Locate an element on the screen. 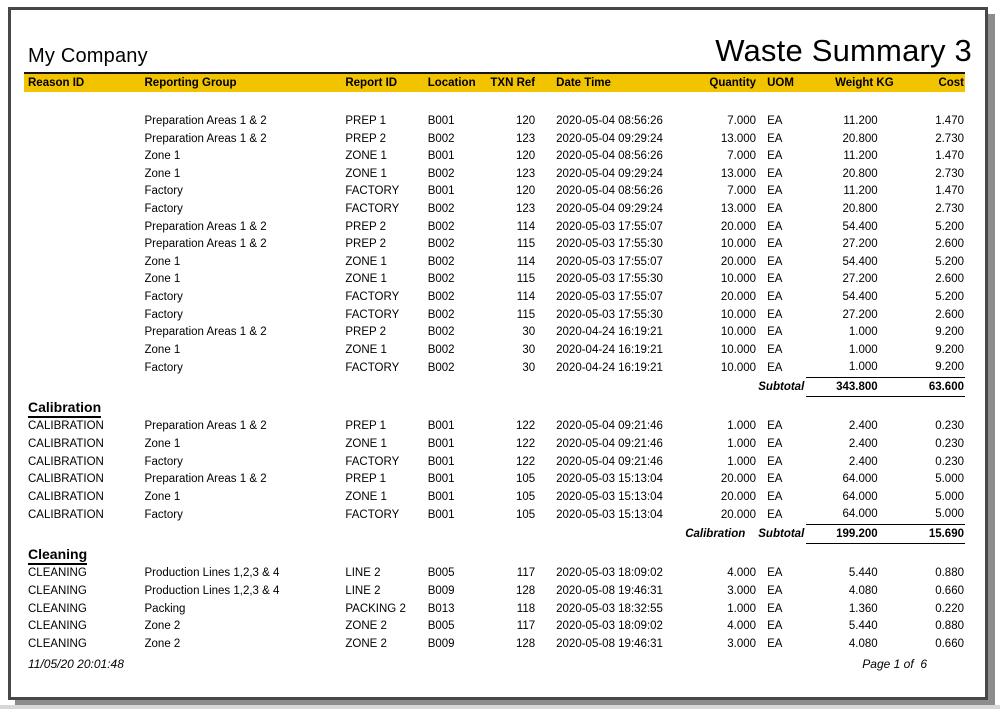  cell-datetime: 2020-05-04 08:56:26 is located at coordinates (609, 191).